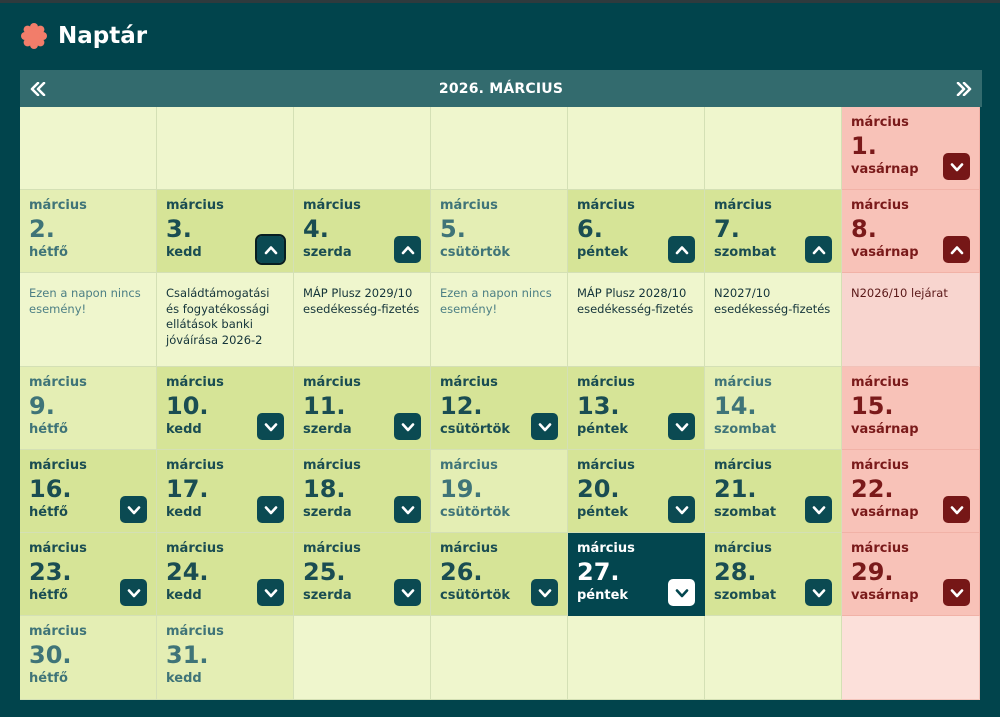  What do you see at coordinates (38, 88) in the screenshot?
I see `prev-month-button` at bounding box center [38, 88].